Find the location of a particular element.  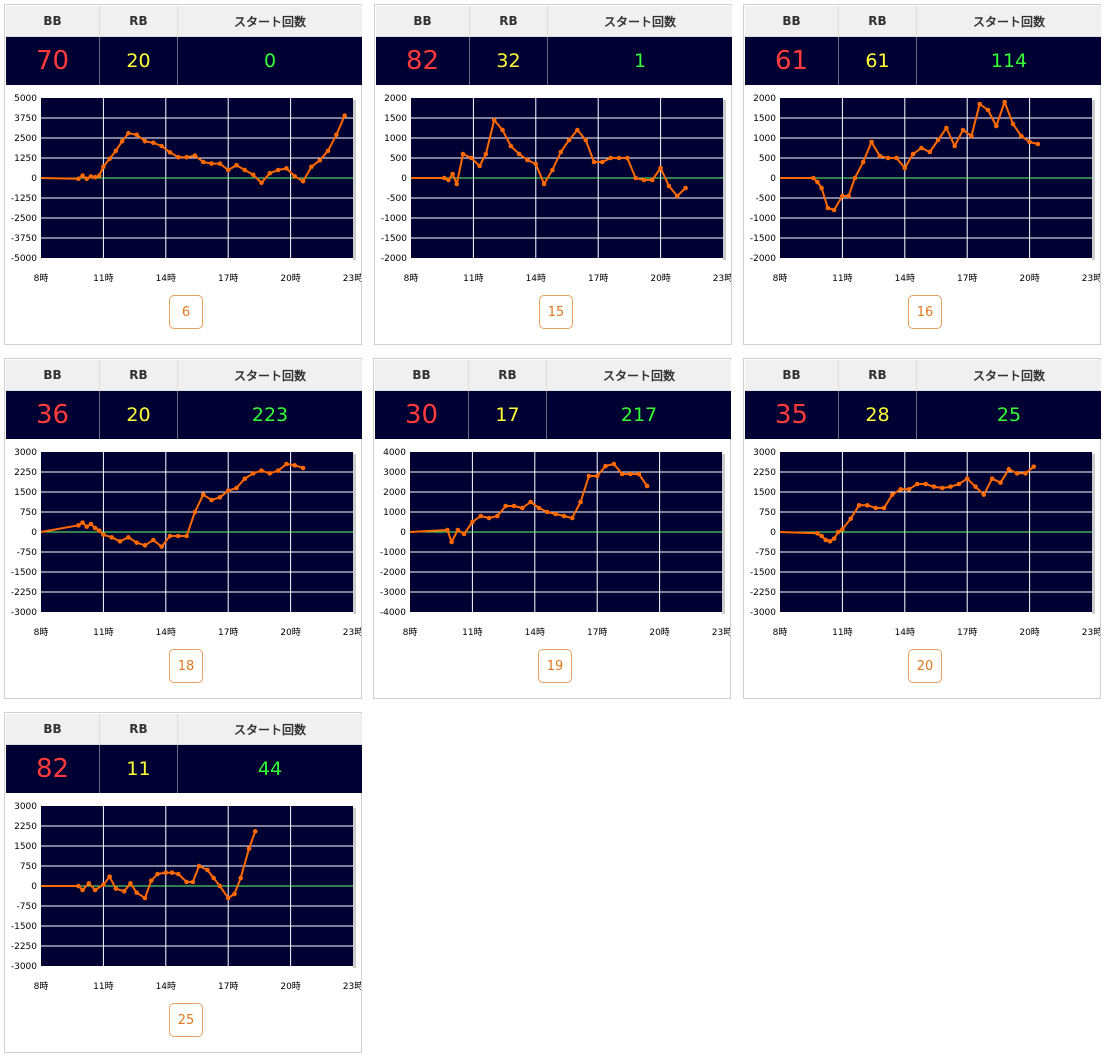

x-tick-label: 17時 is located at coordinates (228, 632).